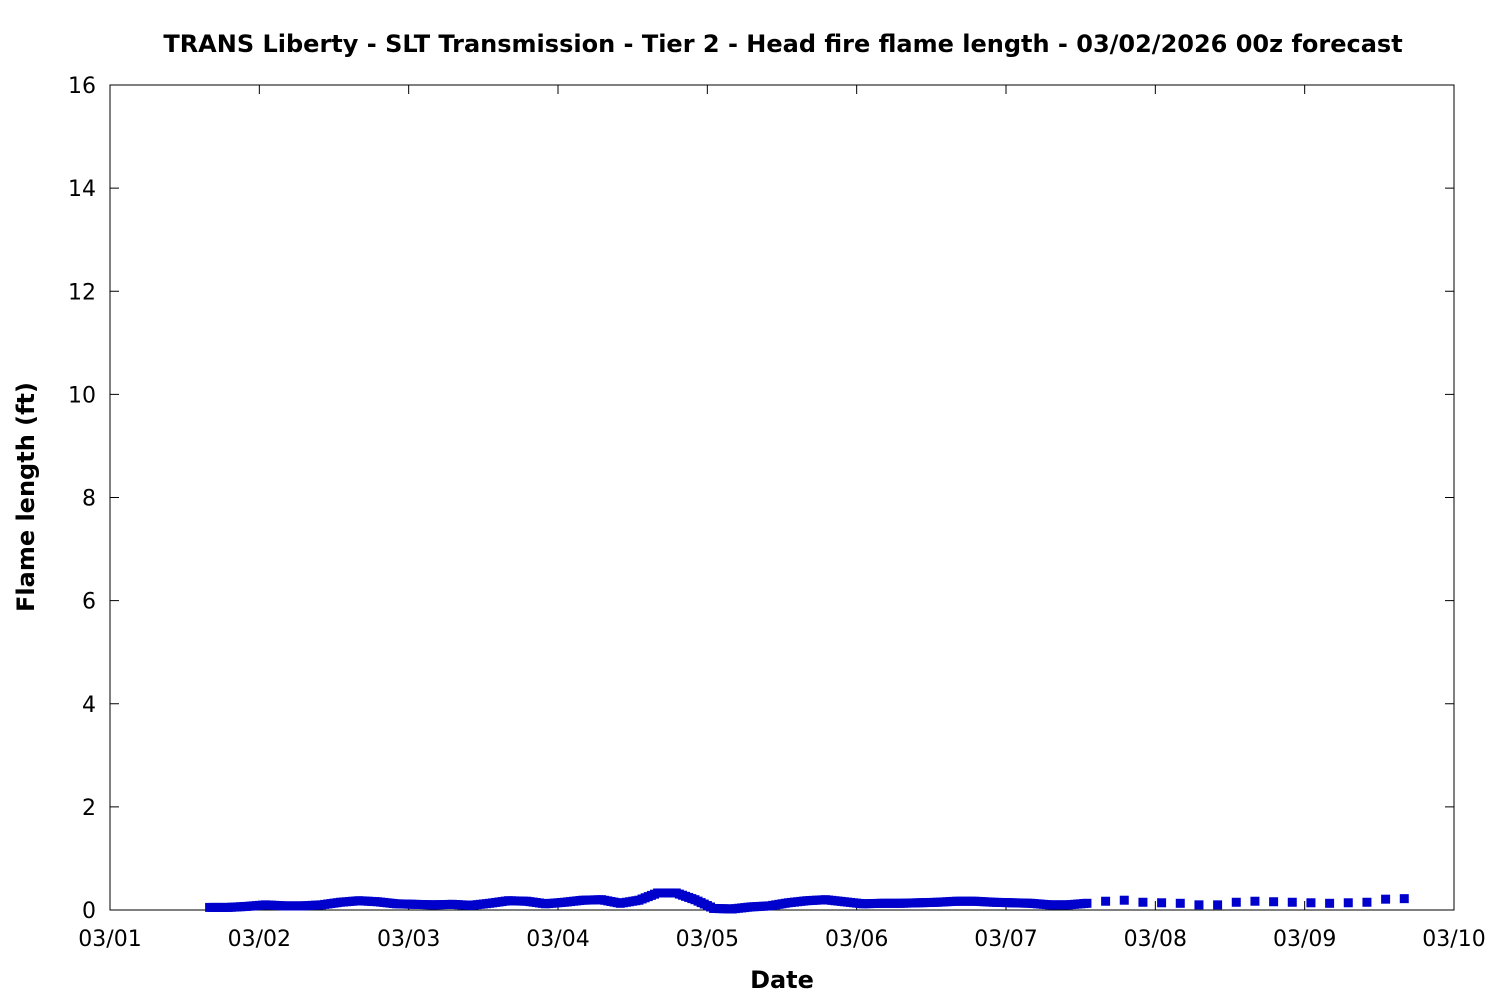  Describe the element at coordinates (557, 939) in the screenshot. I see `x-tick-label: 03/04` at that location.